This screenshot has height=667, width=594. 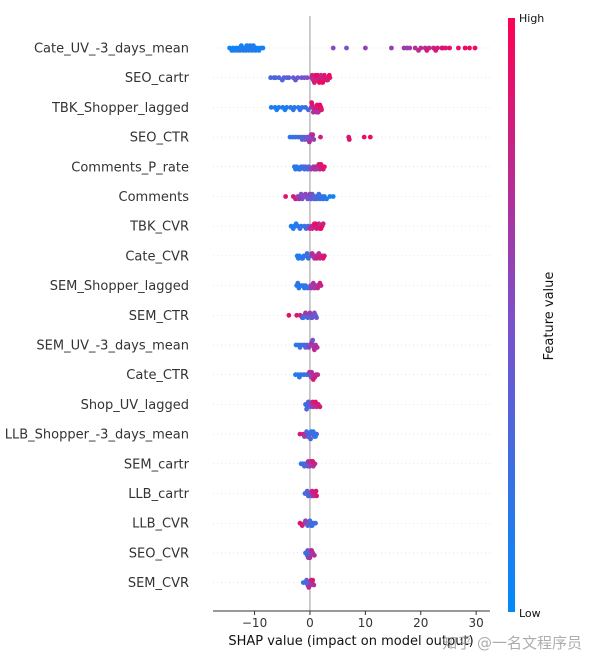 What do you see at coordinates (512, 643) in the screenshot?
I see `watermark-text: 知乎 @一名文程序员` at bounding box center [512, 643].